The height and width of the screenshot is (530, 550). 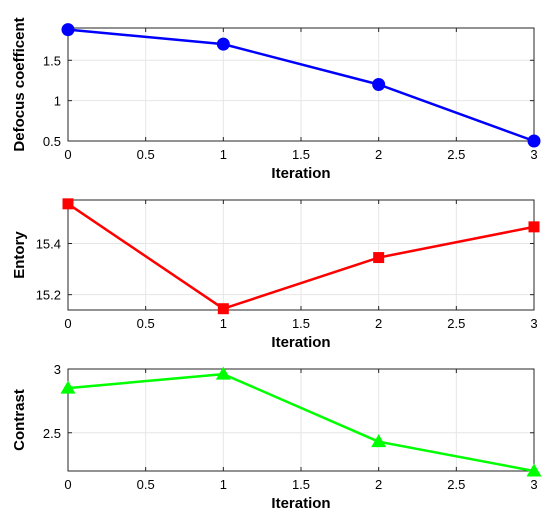 I want to click on y-tick-label: 2.5, so click(x=52, y=433).